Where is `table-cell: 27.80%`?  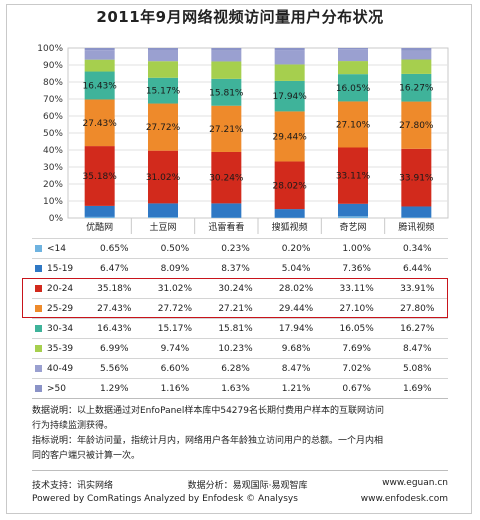 table-cell: 27.80% is located at coordinates (417, 308).